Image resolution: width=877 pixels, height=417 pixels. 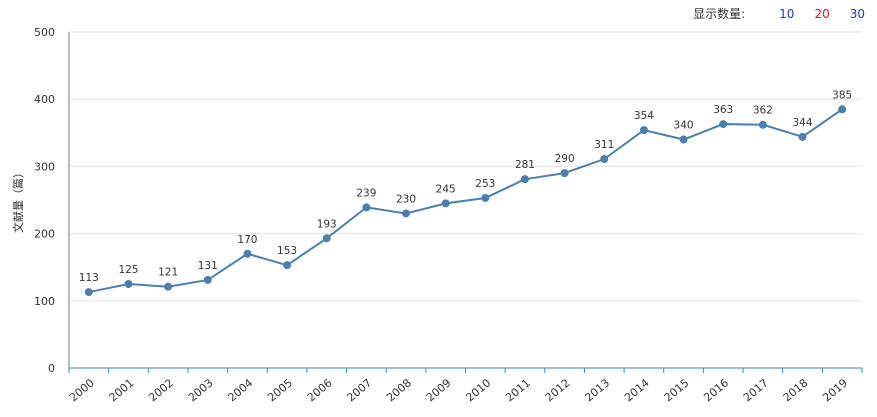 What do you see at coordinates (44, 301) in the screenshot?
I see `y-tick-label: 100` at bounding box center [44, 301].